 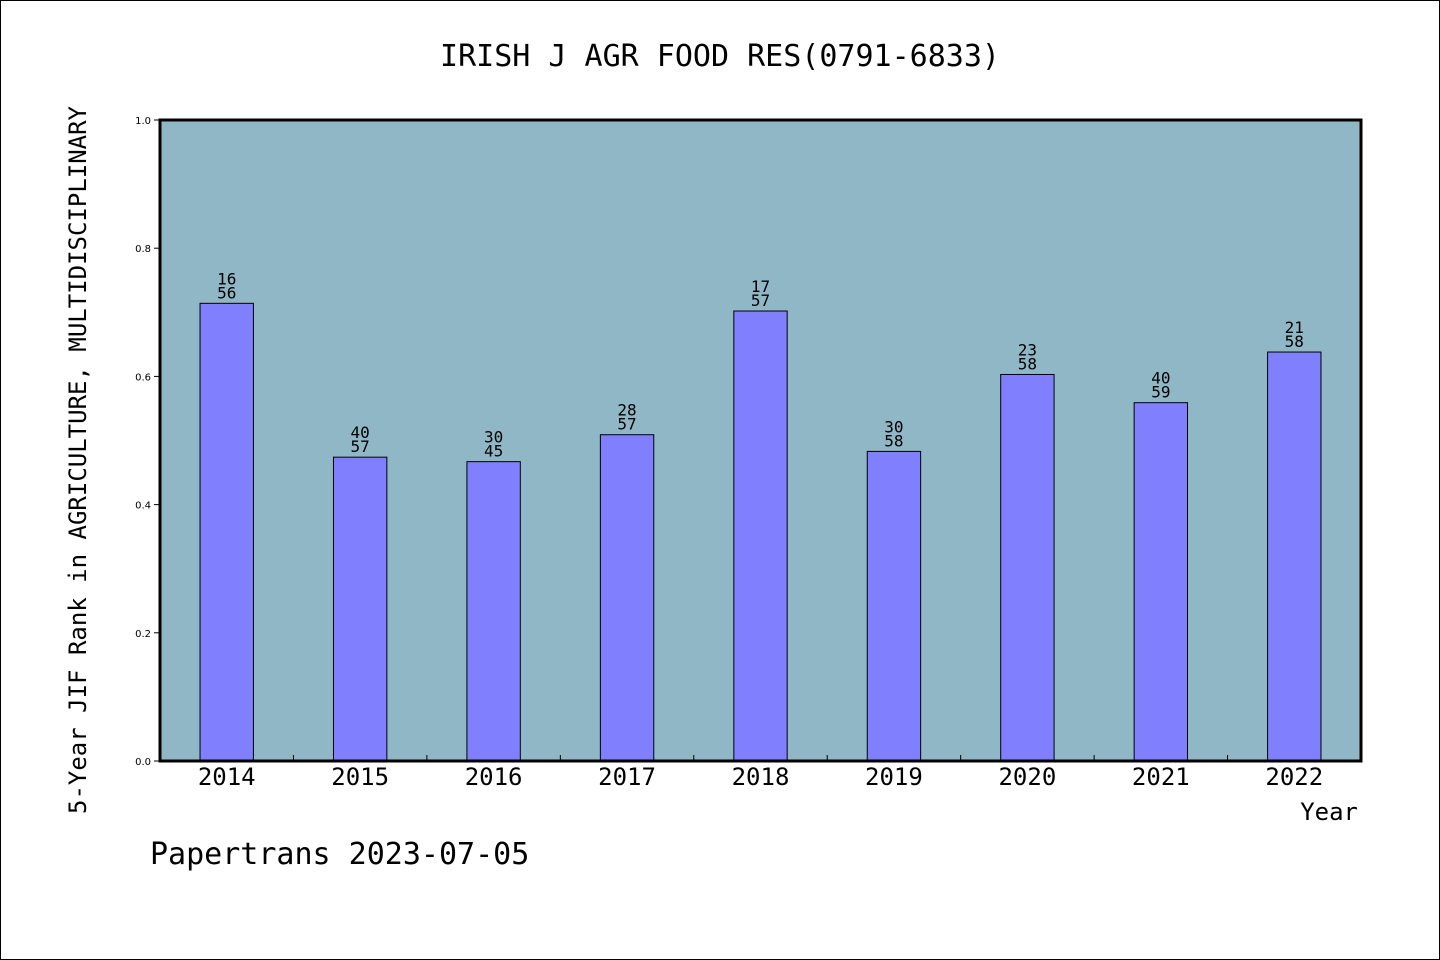 I want to click on data-label-total-2020: 58, so click(x=1027, y=363).